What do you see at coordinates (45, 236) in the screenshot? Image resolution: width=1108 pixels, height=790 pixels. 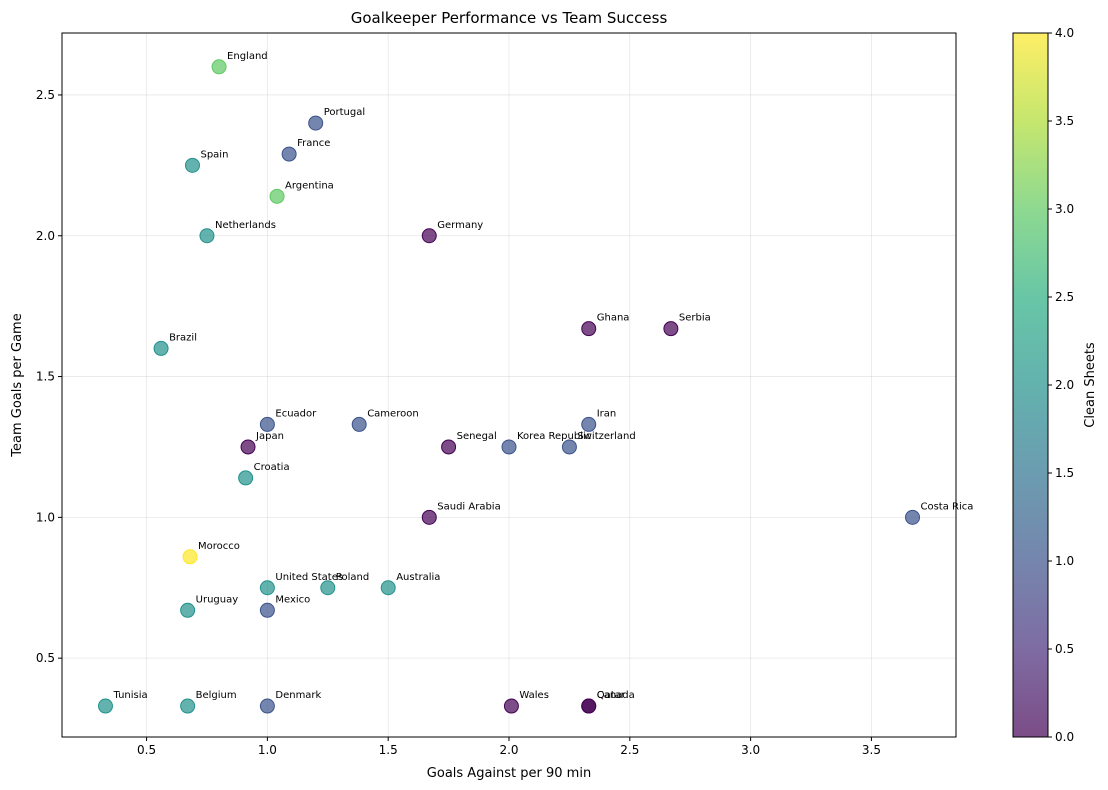 I see `y-tick-label: 2.0` at bounding box center [45, 236].